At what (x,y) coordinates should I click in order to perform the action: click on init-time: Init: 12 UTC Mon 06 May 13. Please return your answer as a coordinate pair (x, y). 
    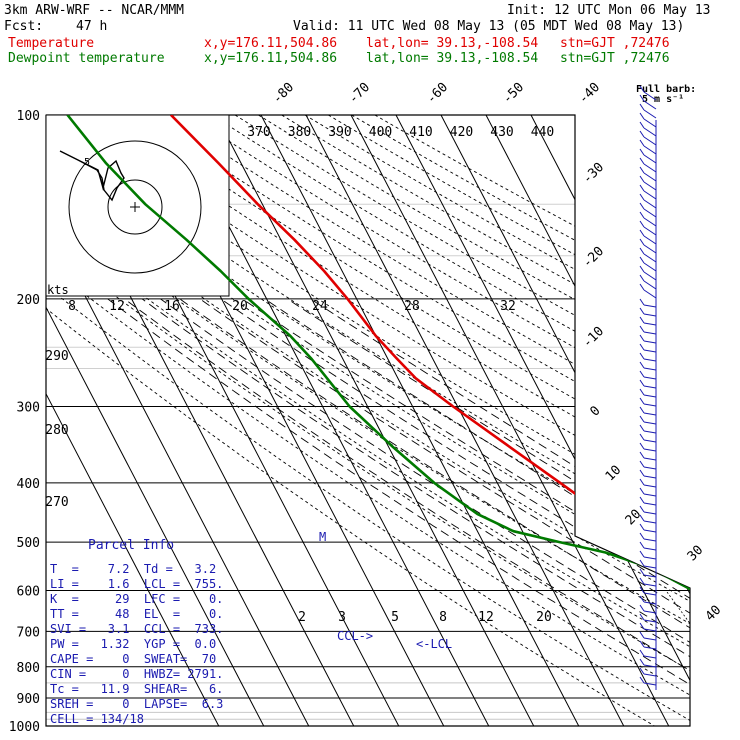
    Looking at the image, I should click on (609, 10).